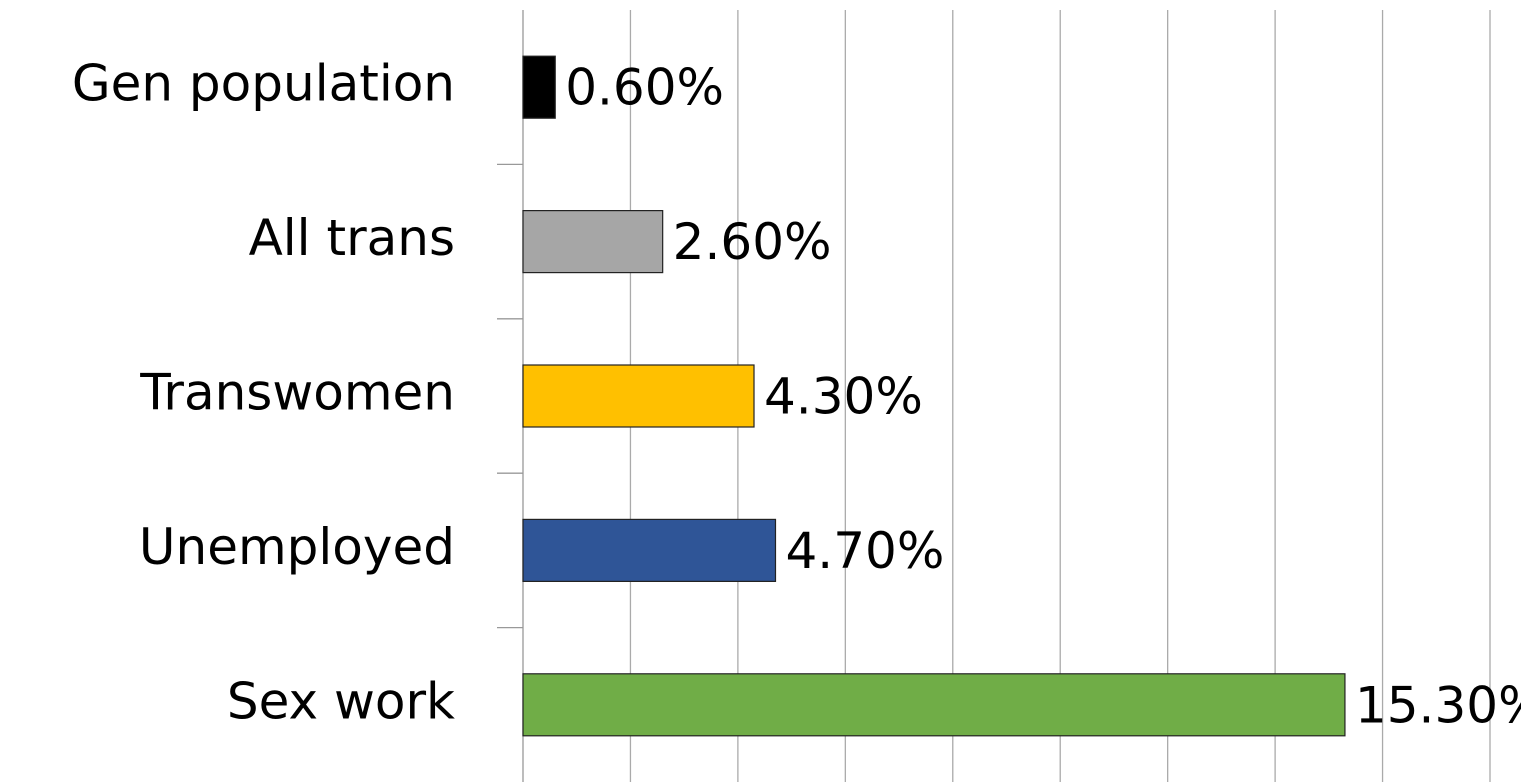 The height and width of the screenshot is (782, 1521). Describe the element at coordinates (644, 88) in the screenshot. I see `value-label: 0.60%` at that location.